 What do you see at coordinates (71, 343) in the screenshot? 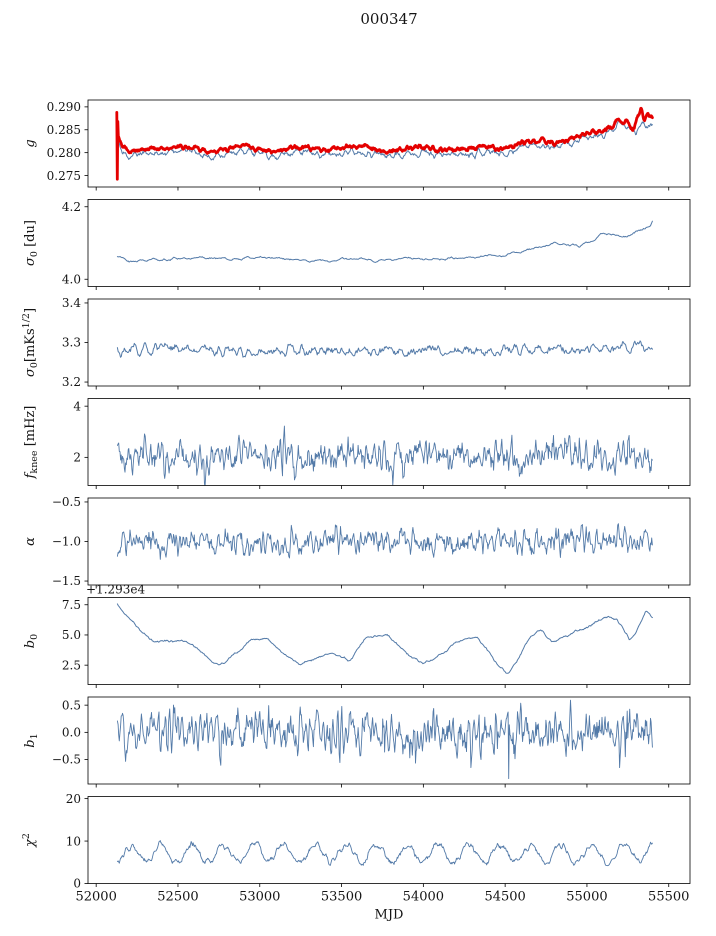
I see `y-tick-label: 3.3` at bounding box center [71, 343].